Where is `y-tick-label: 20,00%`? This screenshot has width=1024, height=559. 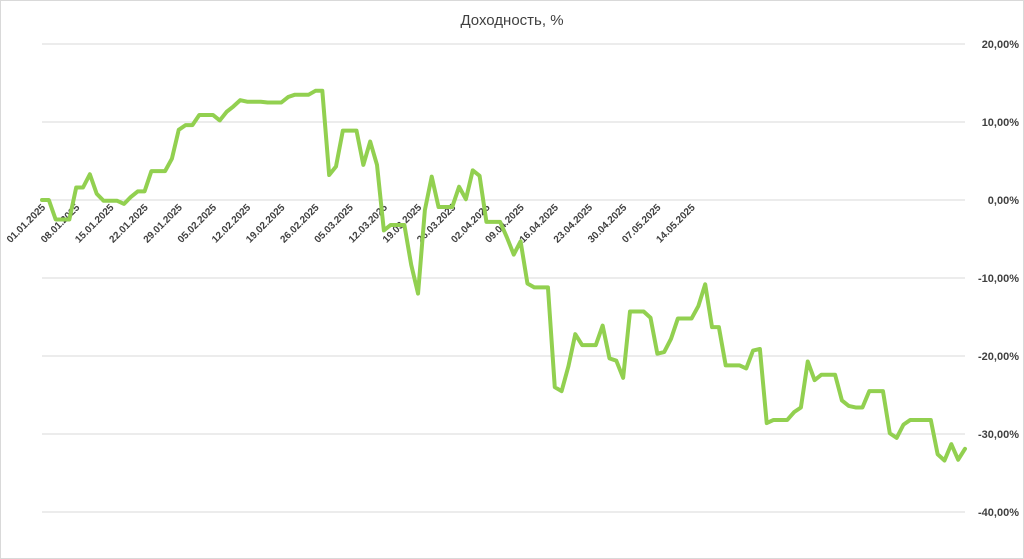
y-tick-label: 20,00% is located at coordinates (1001, 45).